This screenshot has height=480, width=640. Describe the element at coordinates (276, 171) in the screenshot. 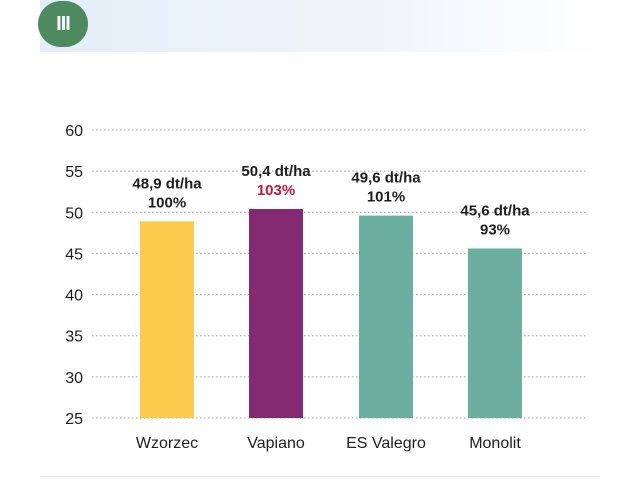

I see `data-label-value: 50,4 dt/ha` at that location.